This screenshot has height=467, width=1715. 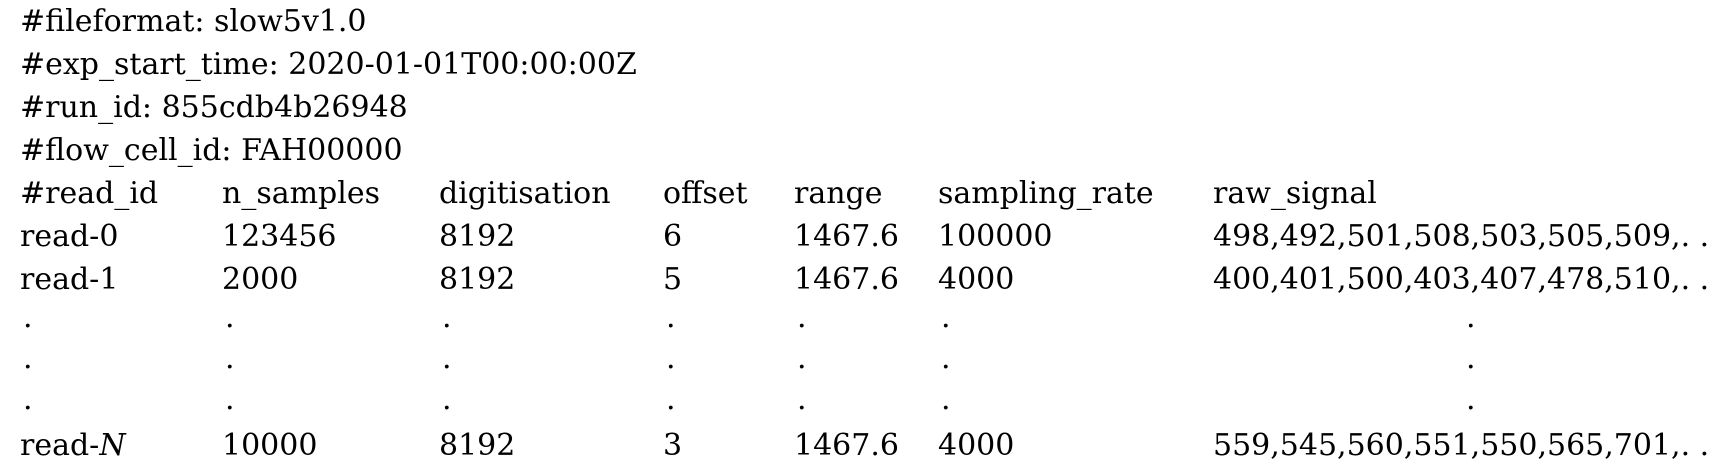 What do you see at coordinates (214, 107) in the screenshot?
I see `header-run-id: #run_id: 855cdb4b26948` at bounding box center [214, 107].